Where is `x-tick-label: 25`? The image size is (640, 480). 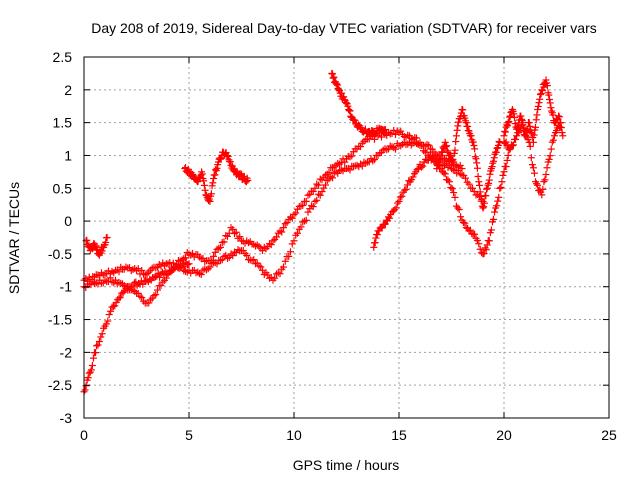 x-tick-label: 25 is located at coordinates (609, 435).